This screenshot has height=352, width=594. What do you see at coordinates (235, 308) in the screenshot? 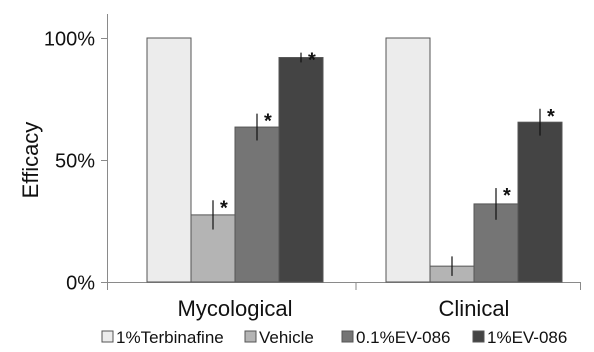
I see `category-label: Mycological` at bounding box center [235, 308].